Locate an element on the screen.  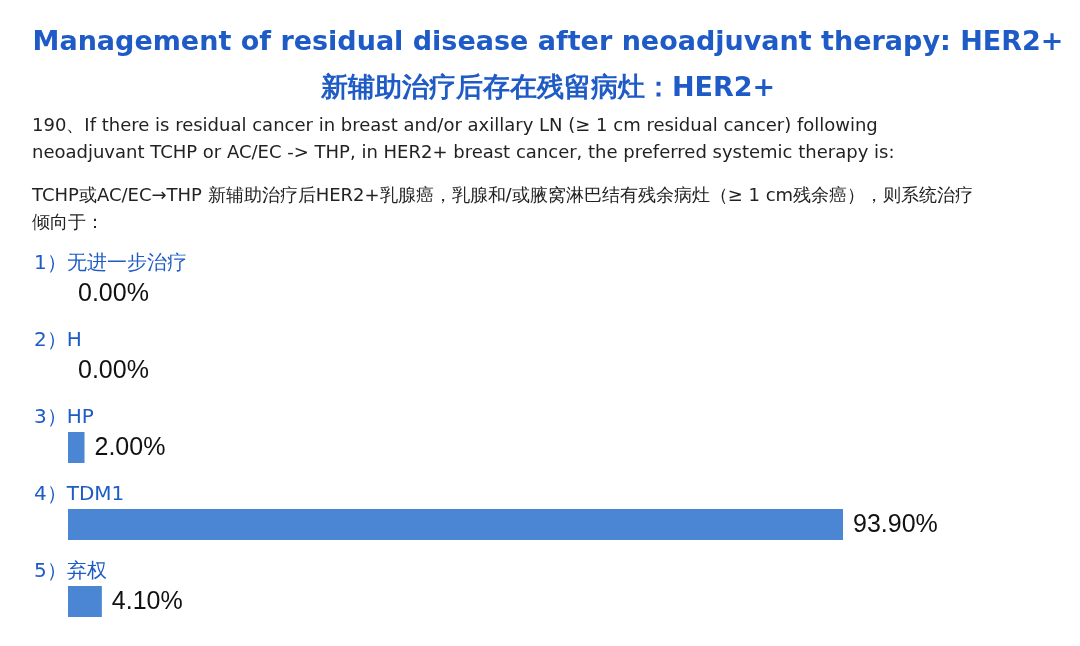
y-tick-label: 2）H is located at coordinates (58, 338).